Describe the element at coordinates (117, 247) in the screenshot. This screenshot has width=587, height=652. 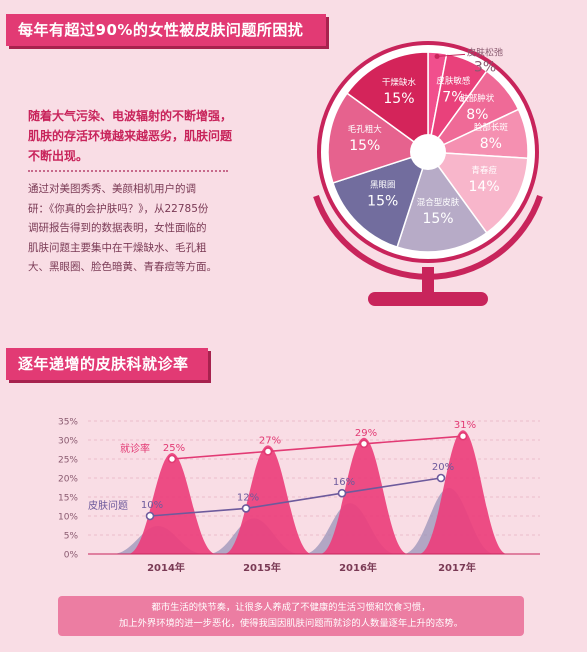
I see `survey-line: 肌肤问题主要集中在干燥缺水、毛孔粗` at that location.